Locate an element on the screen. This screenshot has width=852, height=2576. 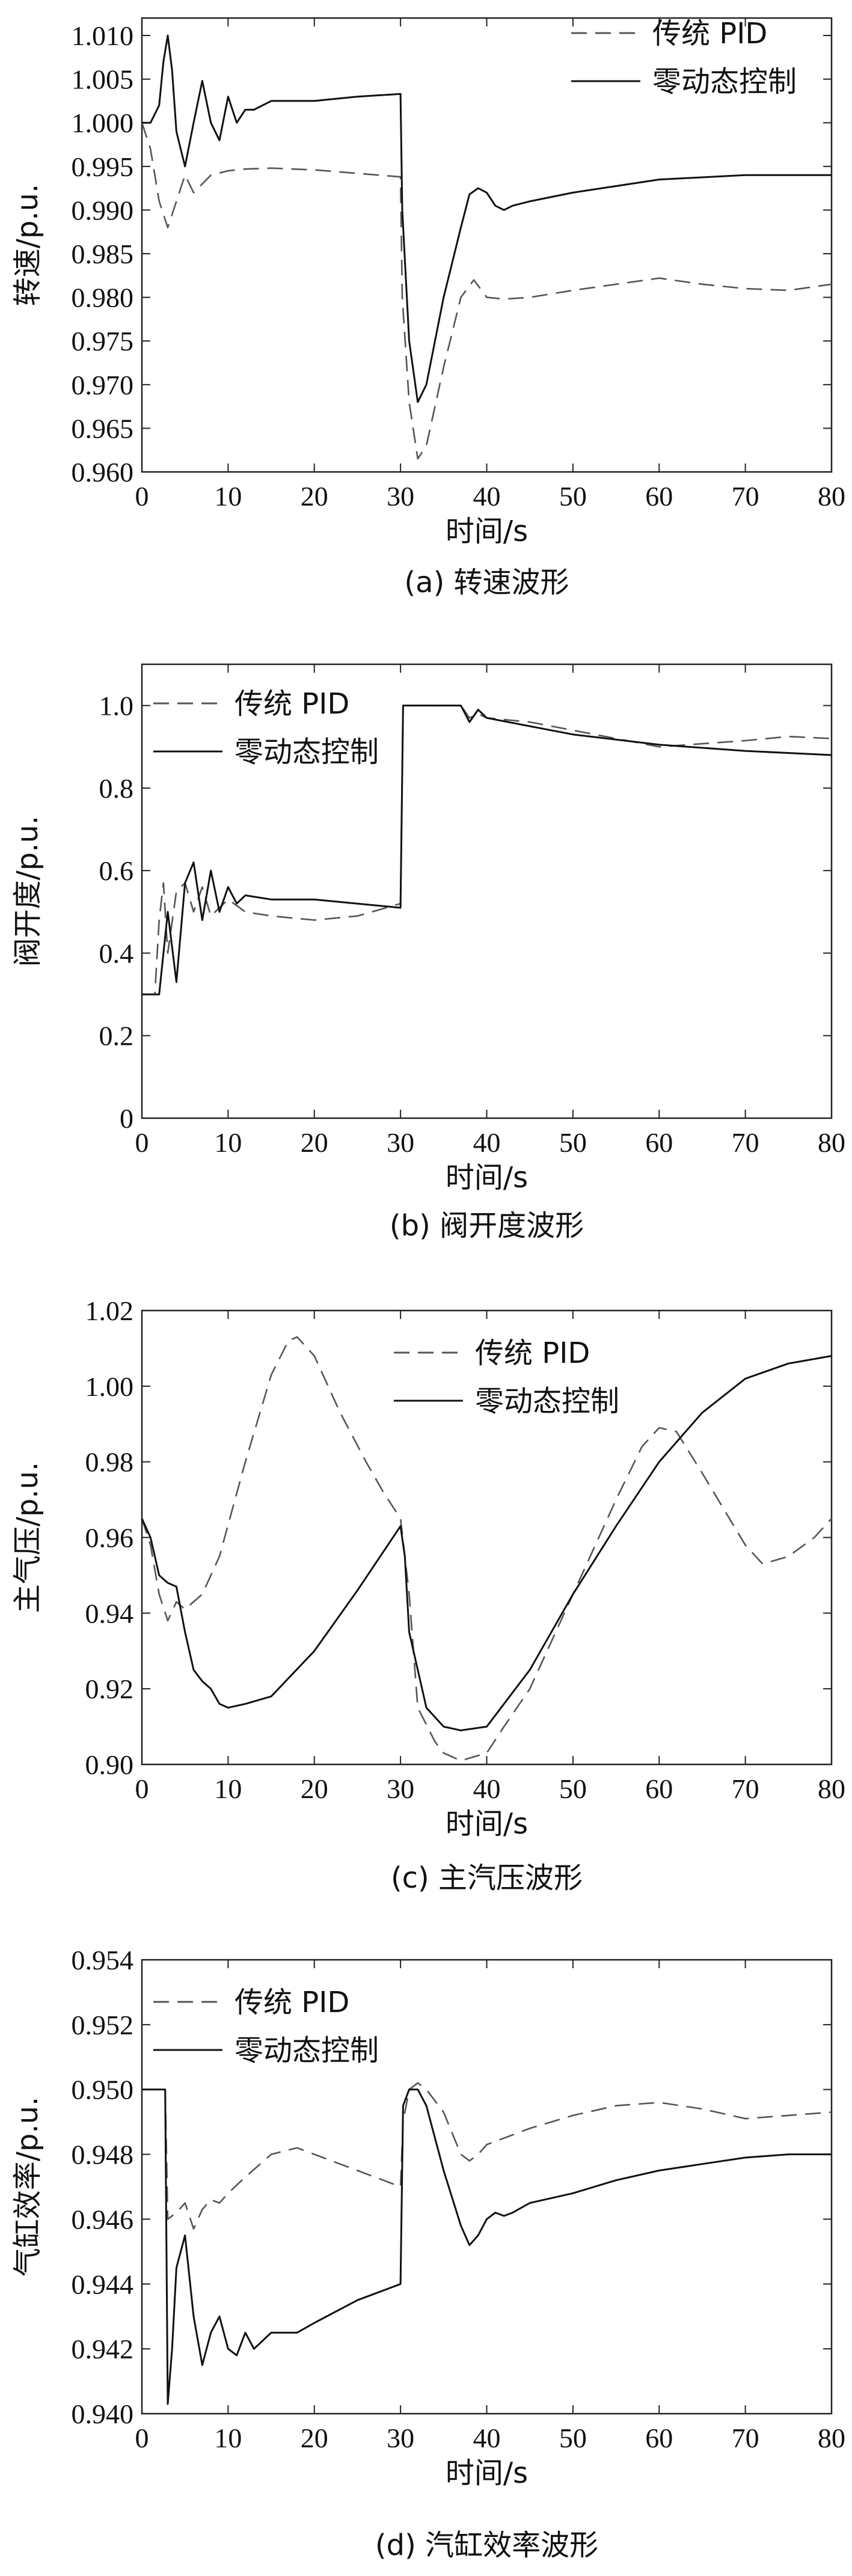
series-line-pid-a is located at coordinates (486, 291).